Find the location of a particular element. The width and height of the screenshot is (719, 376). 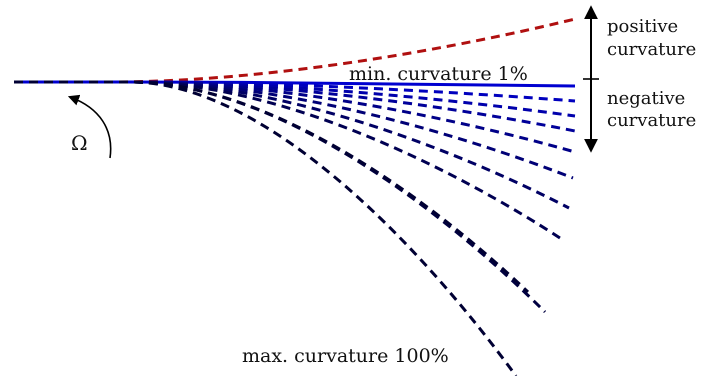

rotation-arrow is located at coordinates (89, 126).